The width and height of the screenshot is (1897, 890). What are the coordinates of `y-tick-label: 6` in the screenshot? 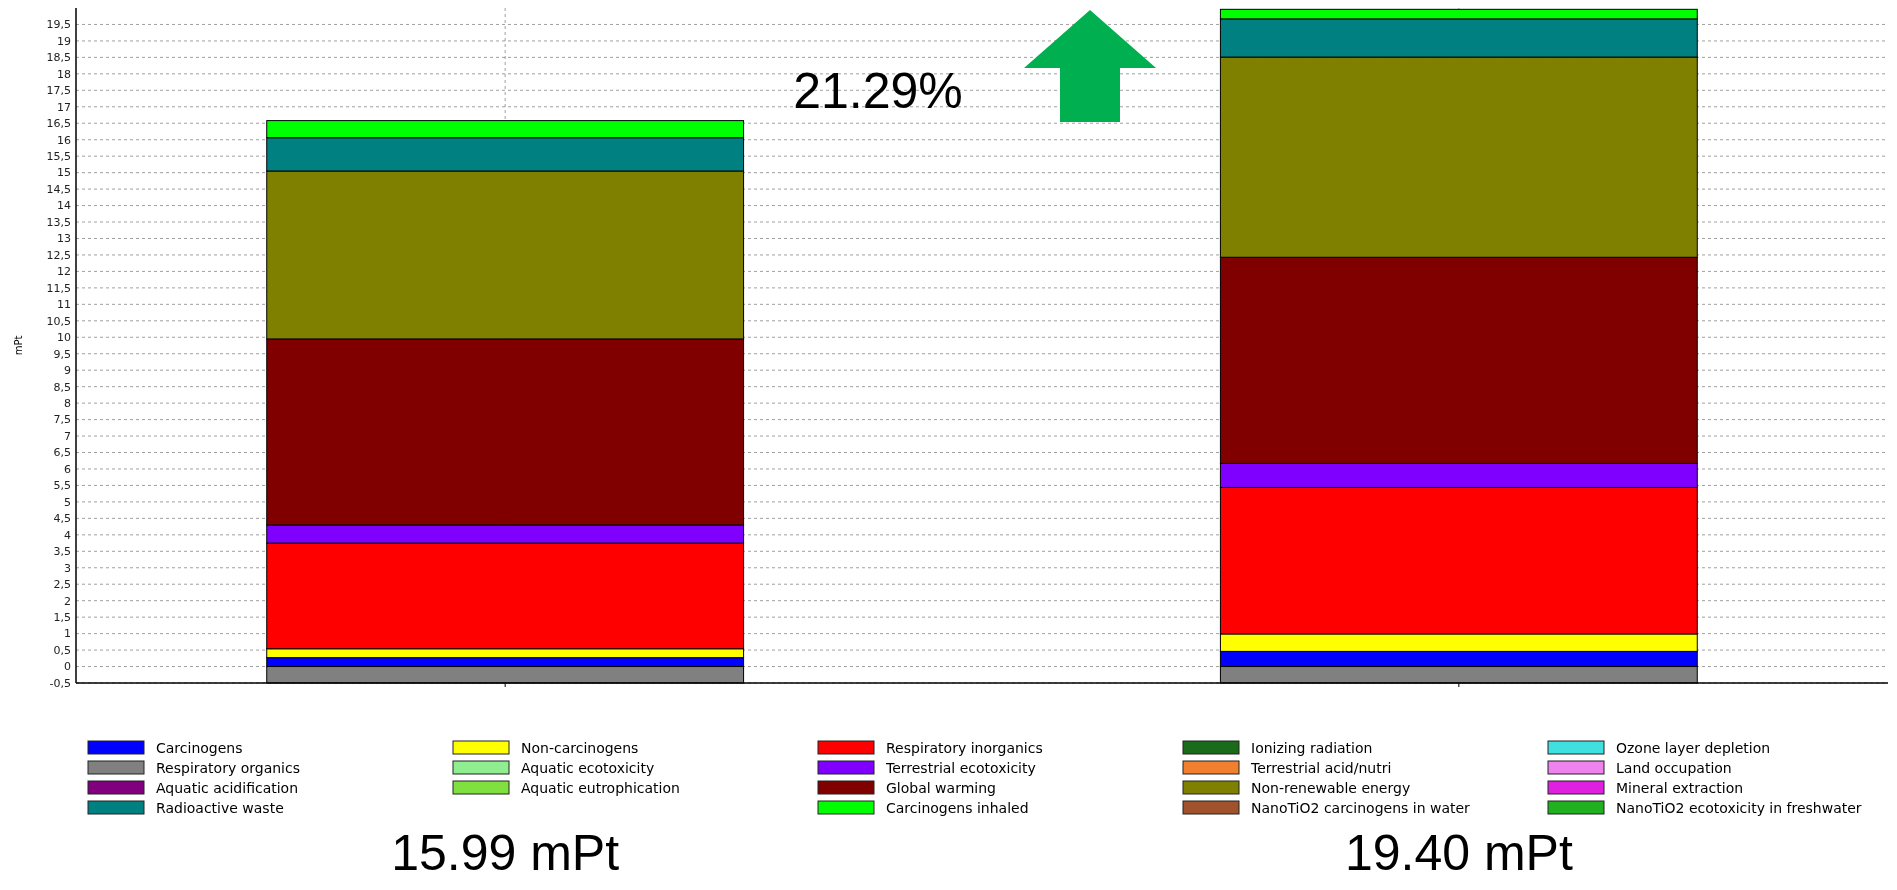 It's located at (67, 469).